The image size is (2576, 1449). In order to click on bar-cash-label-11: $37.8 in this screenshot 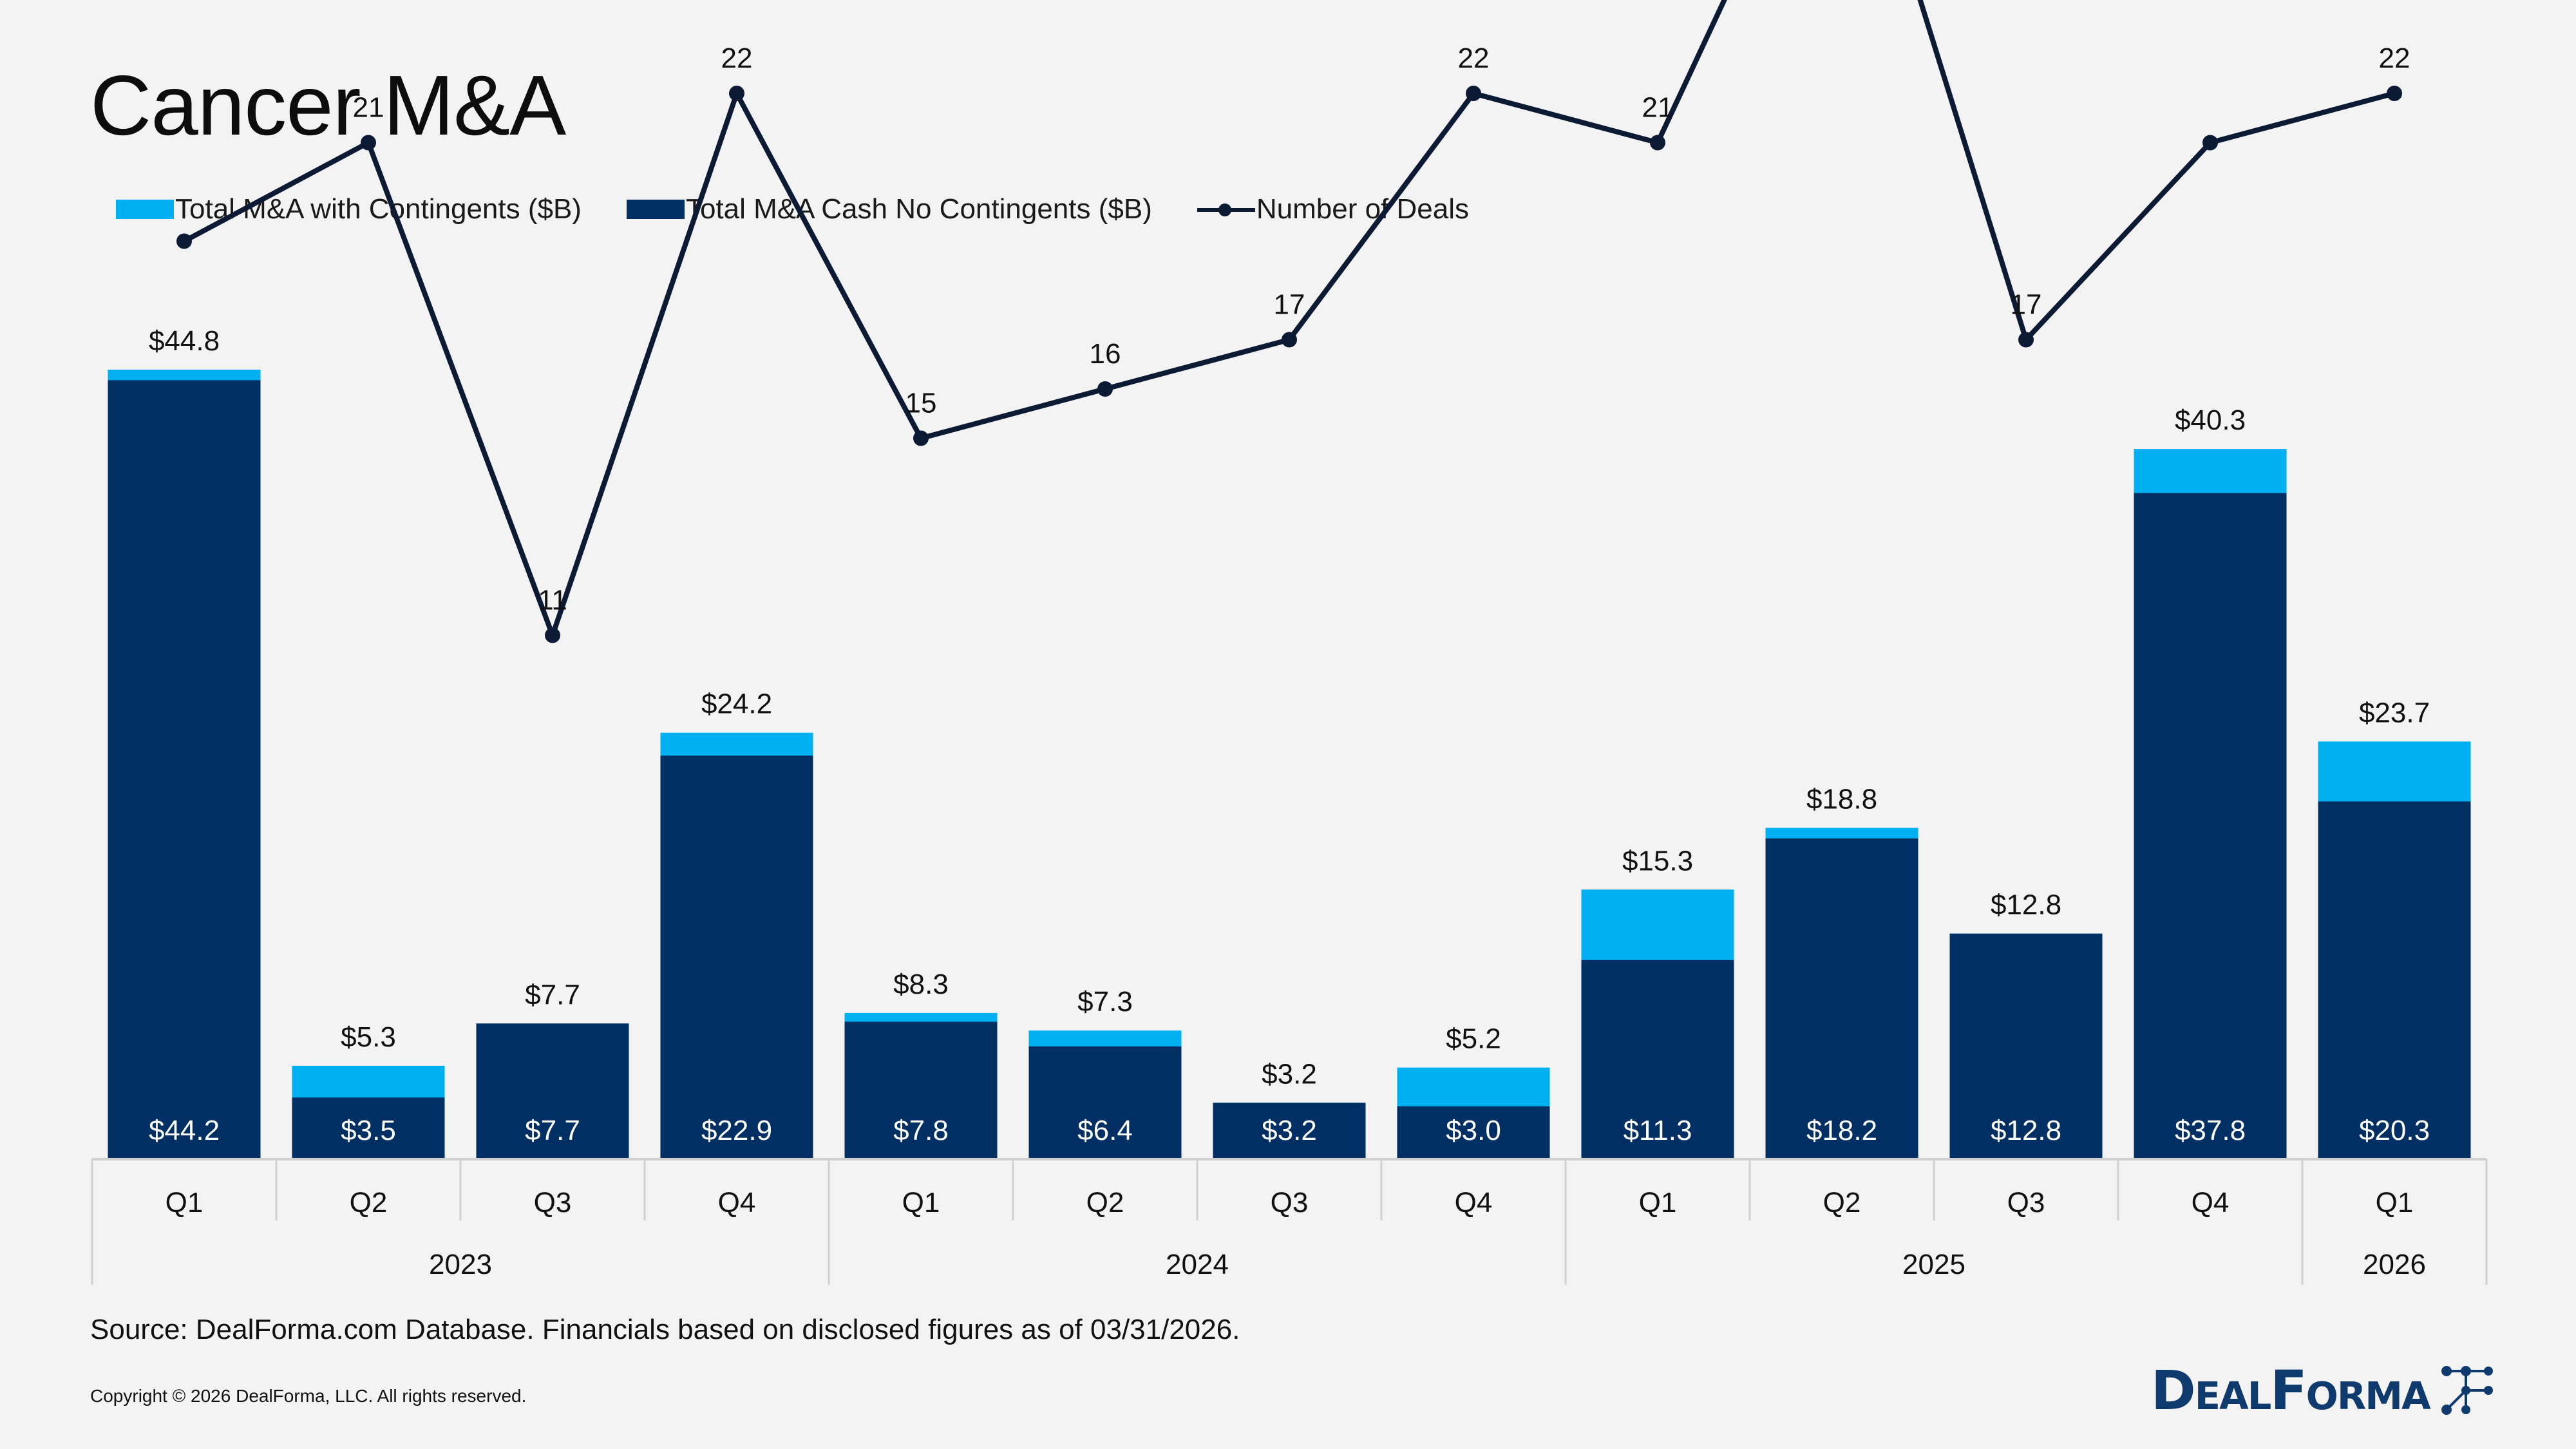, I will do `click(2210, 1130)`.